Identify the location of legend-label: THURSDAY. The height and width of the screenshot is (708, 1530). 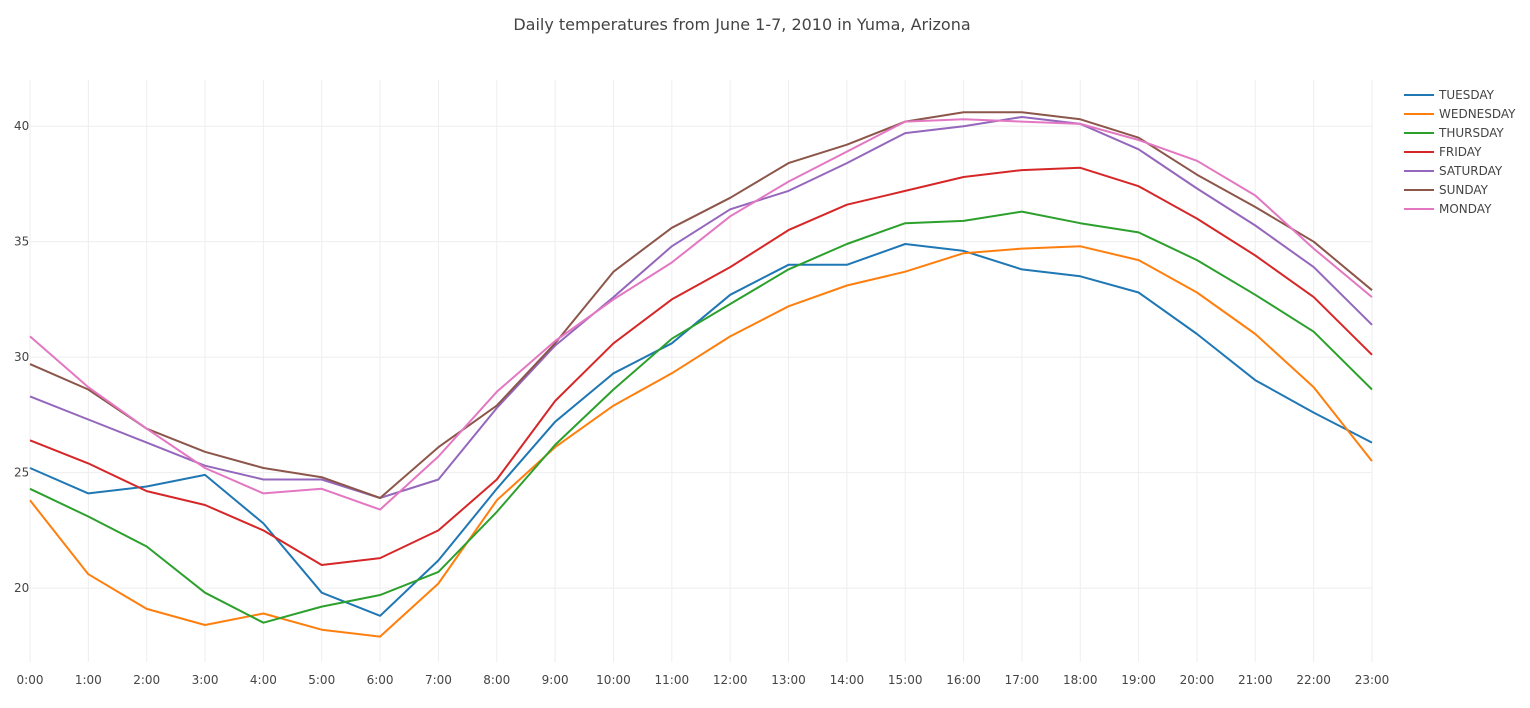
(1471, 133).